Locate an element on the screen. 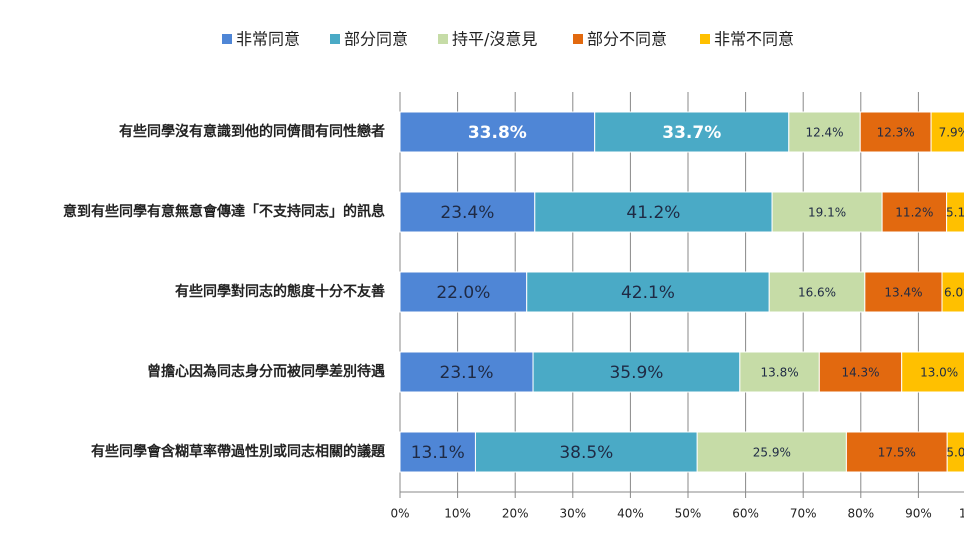  value-label: 12.4% is located at coordinates (824, 133).